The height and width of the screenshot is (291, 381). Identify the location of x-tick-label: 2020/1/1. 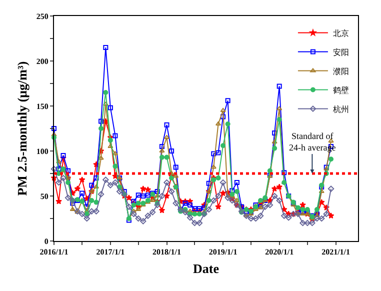
(279, 252).